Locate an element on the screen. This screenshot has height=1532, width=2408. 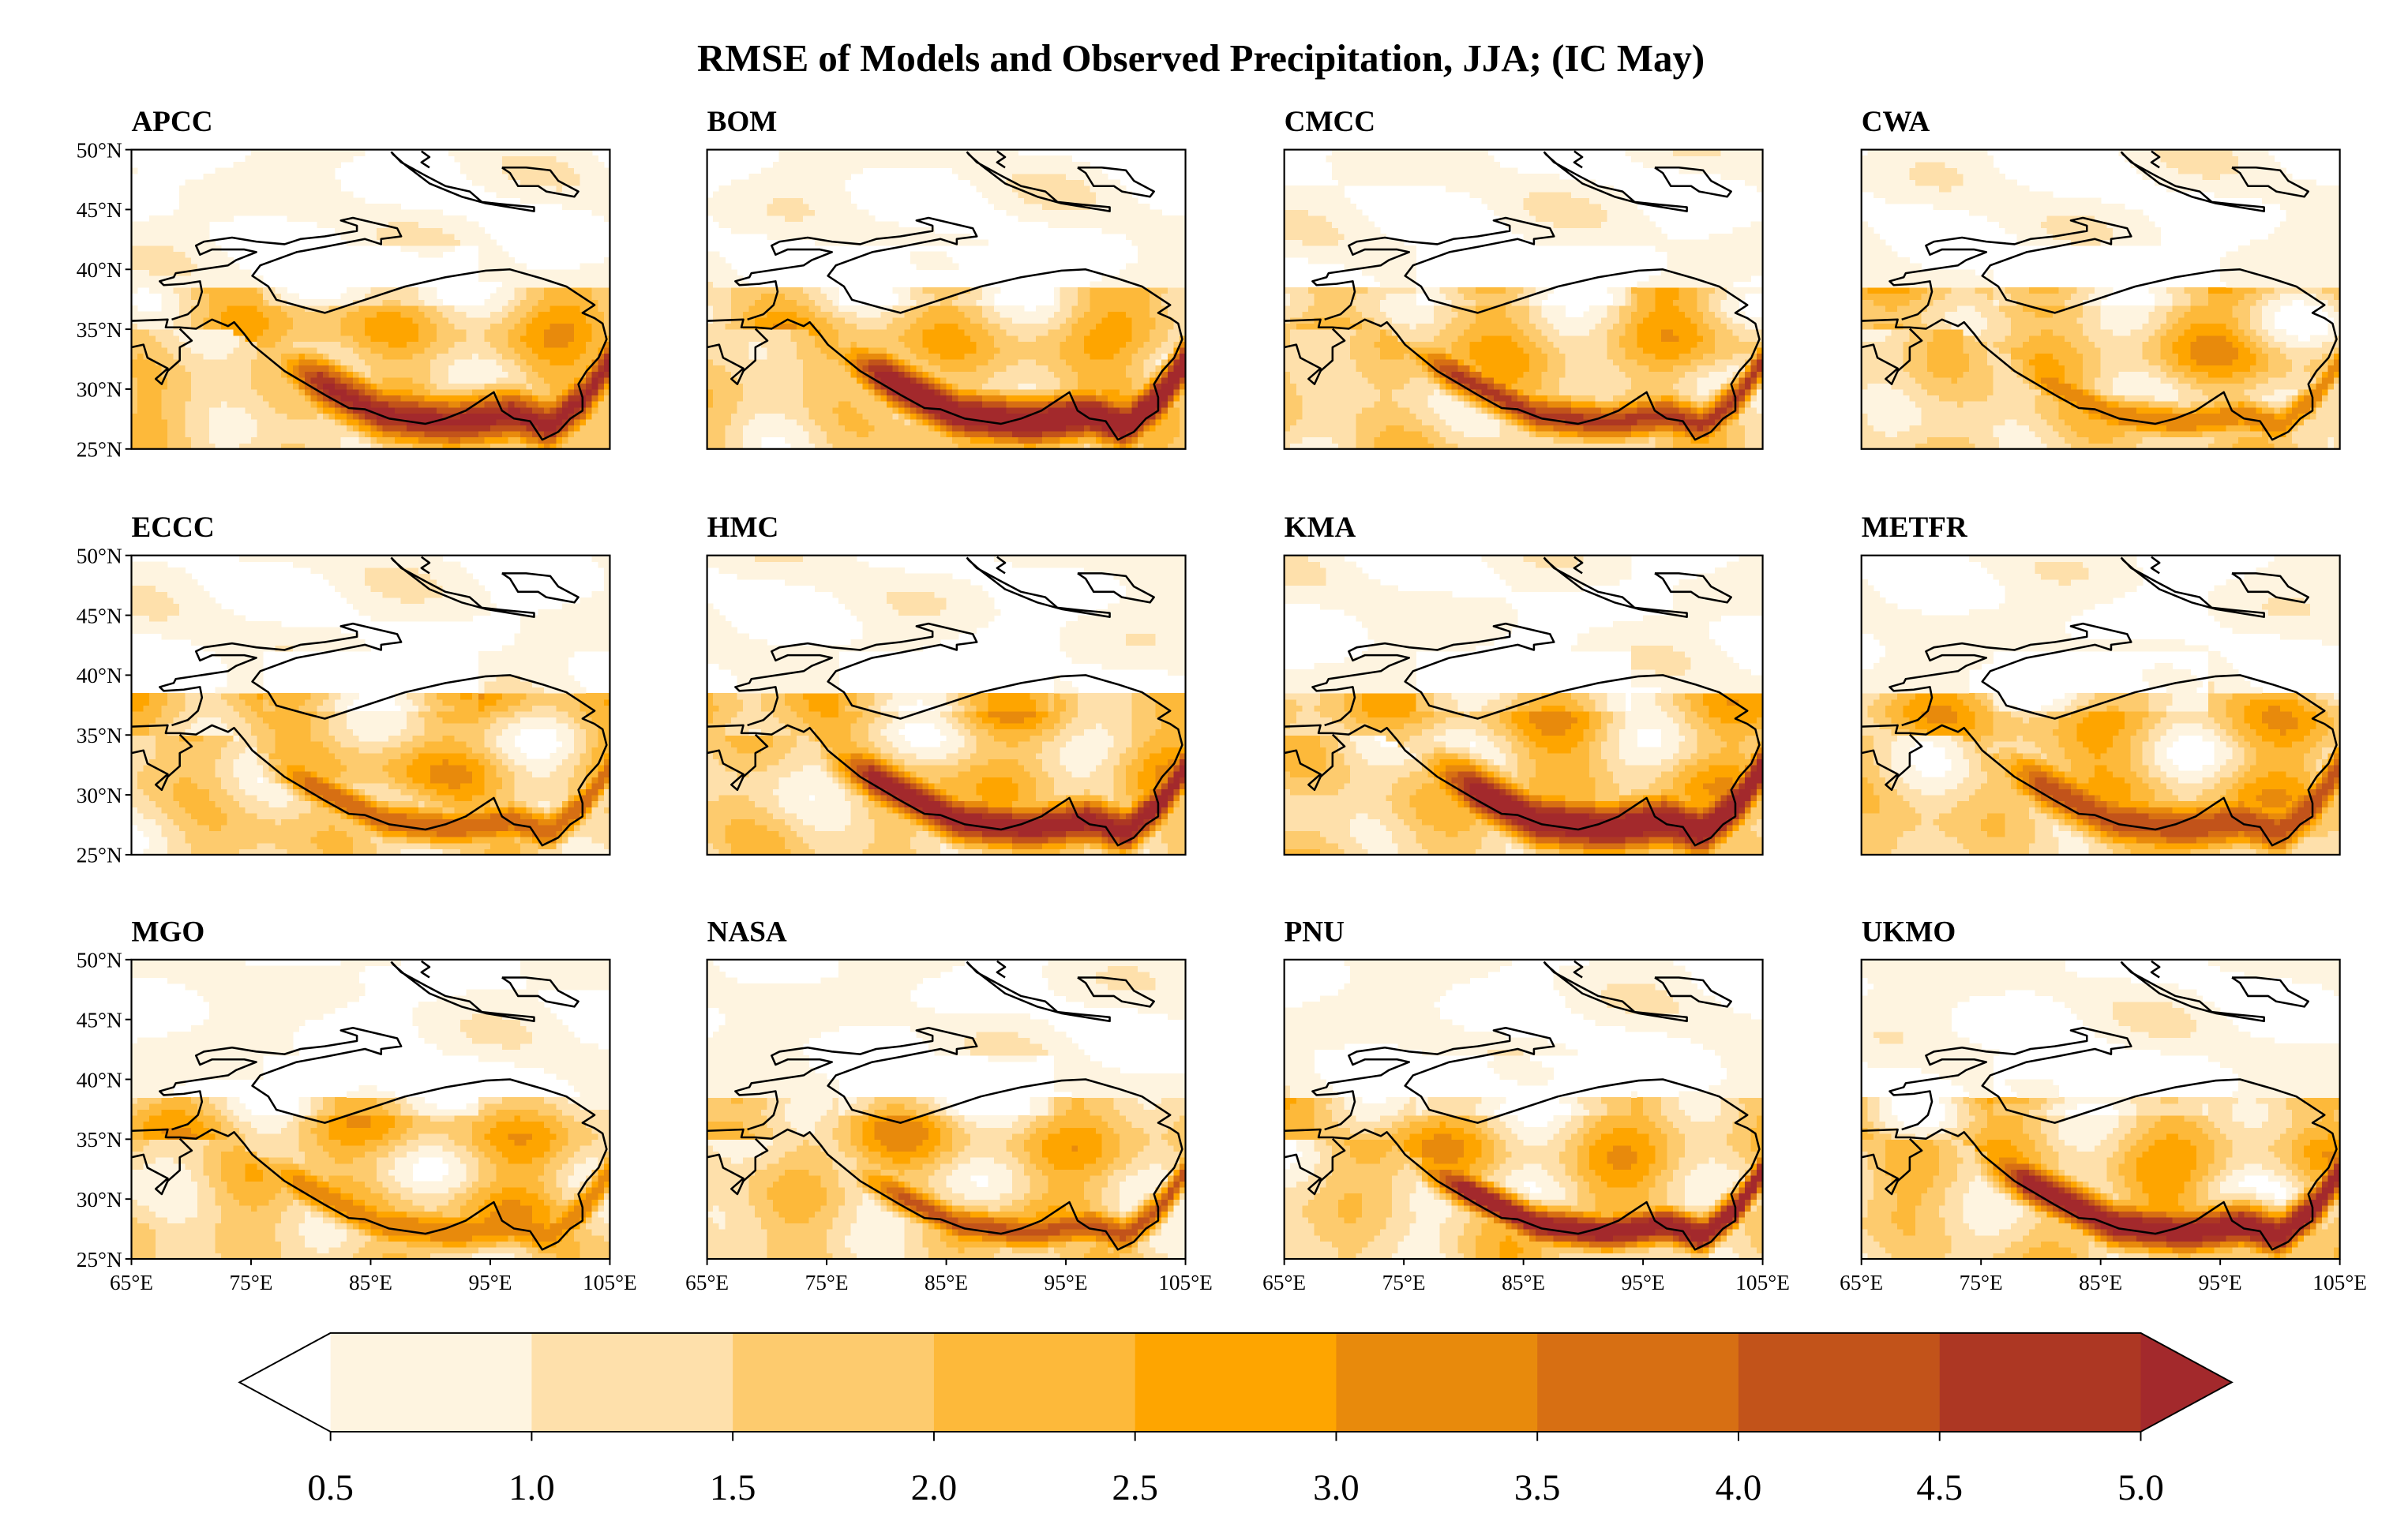
lat-tick-label: 45°N is located at coordinates (99, 210).